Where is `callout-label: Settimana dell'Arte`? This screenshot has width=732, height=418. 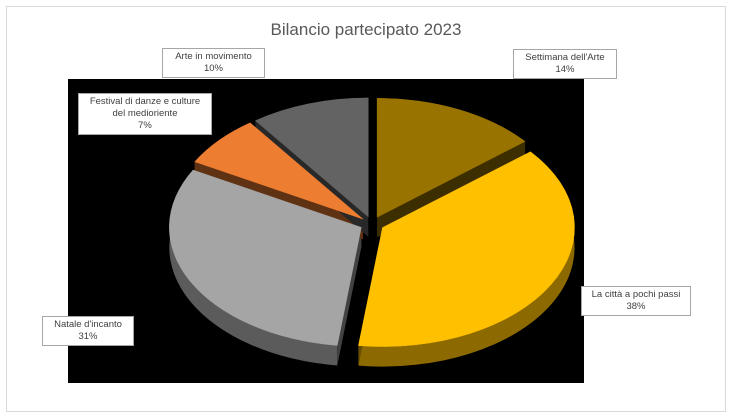
callout-label: Settimana dell'Arte is located at coordinates (565, 57).